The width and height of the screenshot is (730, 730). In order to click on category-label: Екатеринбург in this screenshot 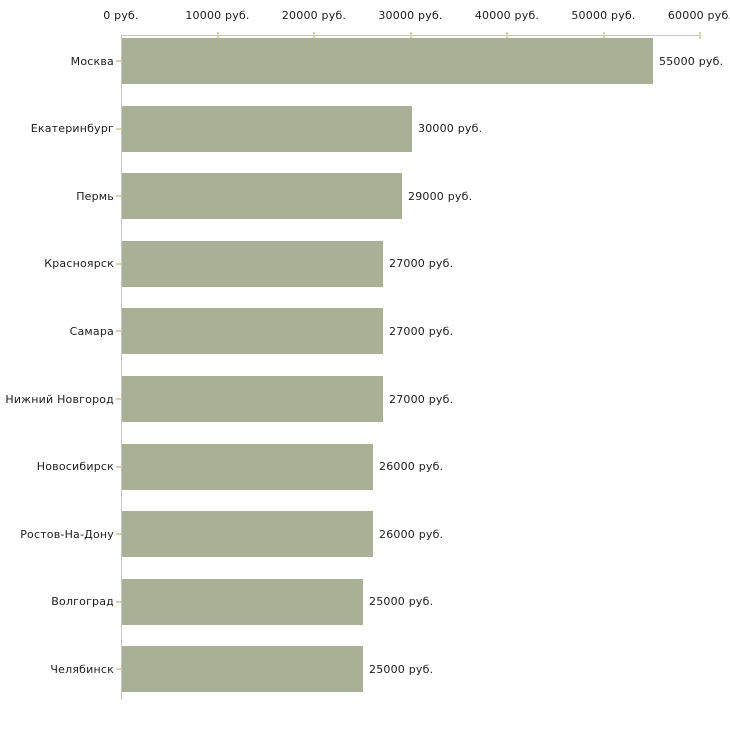, I will do `click(72, 129)`.